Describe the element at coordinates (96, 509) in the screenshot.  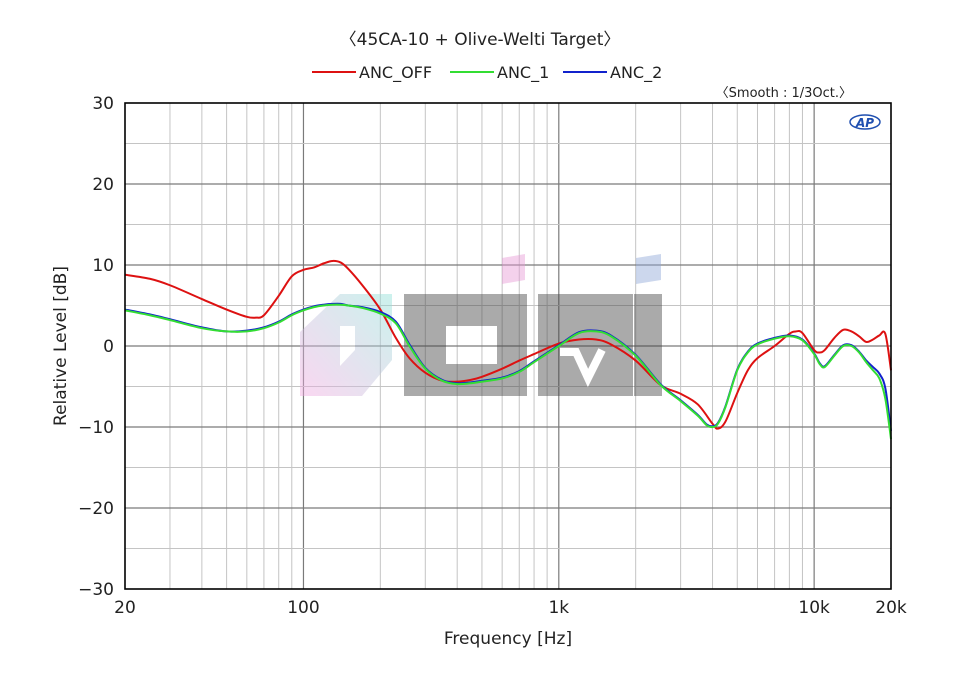
I see `y-tick-label: −20` at that location.